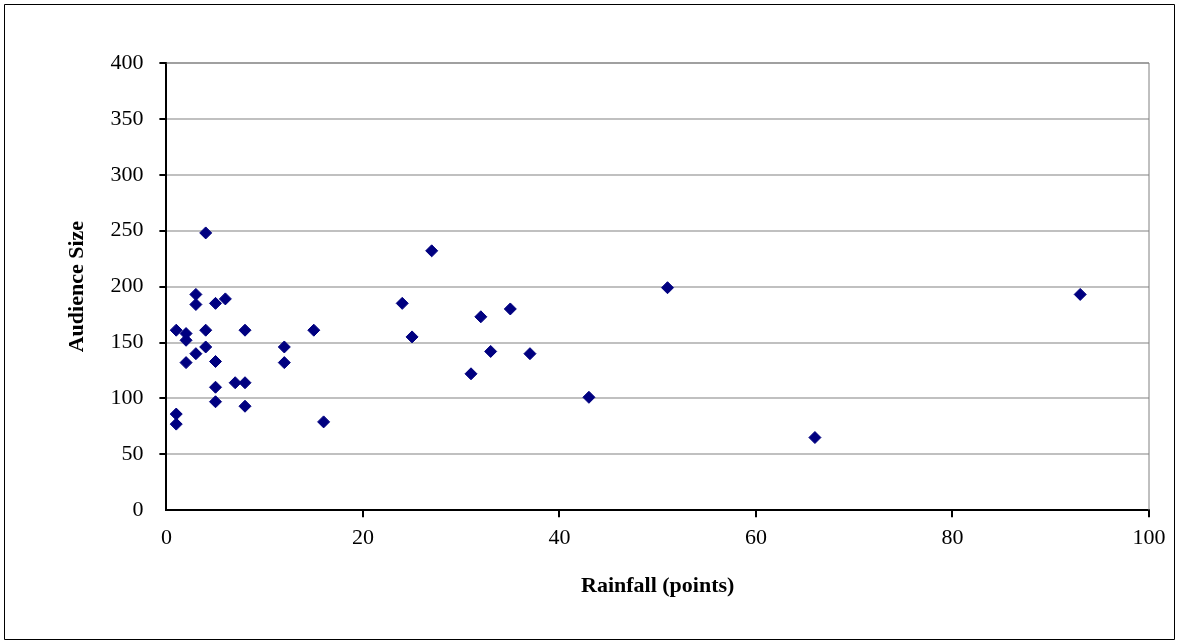 The width and height of the screenshot is (1179, 644). Describe the element at coordinates (127, 61) in the screenshot. I see `y-tick-label: 400` at that location.